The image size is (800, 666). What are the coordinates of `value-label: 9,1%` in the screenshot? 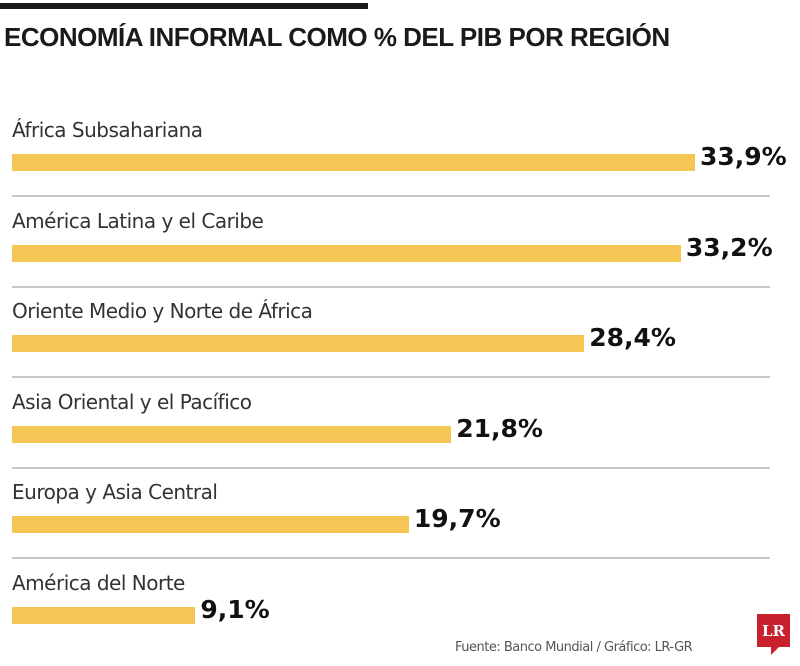 It's located at (235, 609).